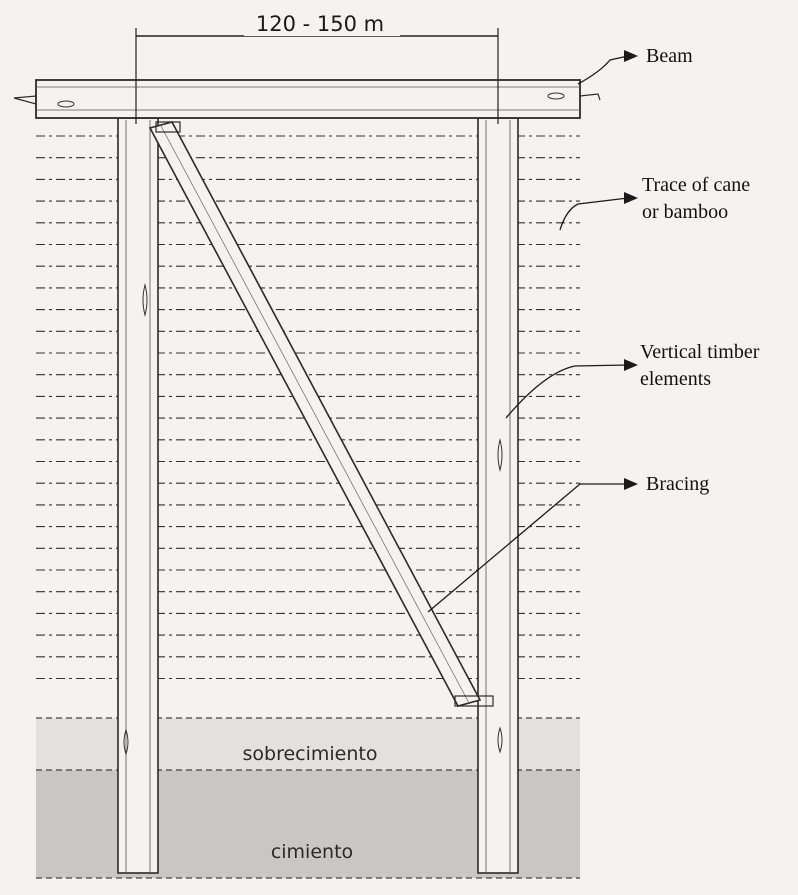 The width and height of the screenshot is (798, 895). What do you see at coordinates (669, 56) in the screenshot?
I see `beam-label: Beam` at bounding box center [669, 56].